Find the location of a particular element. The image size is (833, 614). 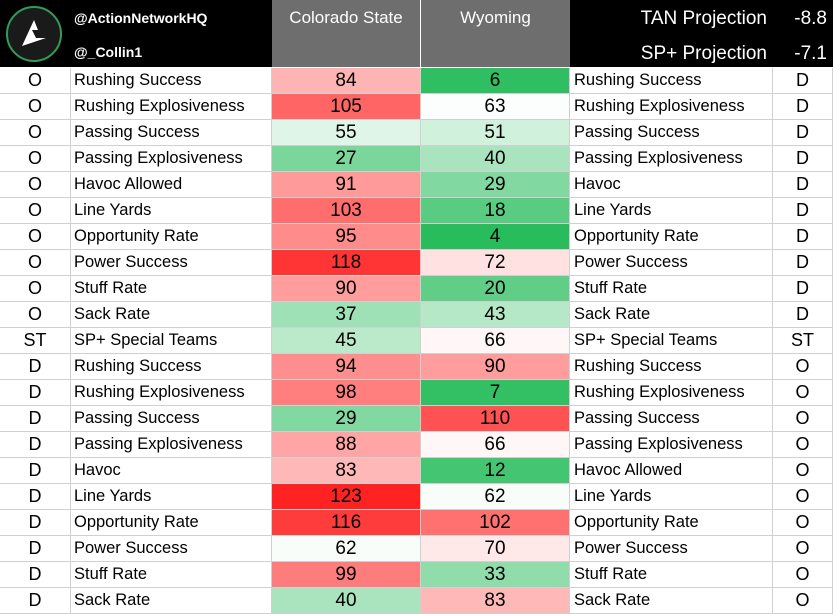

row-side-label: ST is located at coordinates (35, 341).